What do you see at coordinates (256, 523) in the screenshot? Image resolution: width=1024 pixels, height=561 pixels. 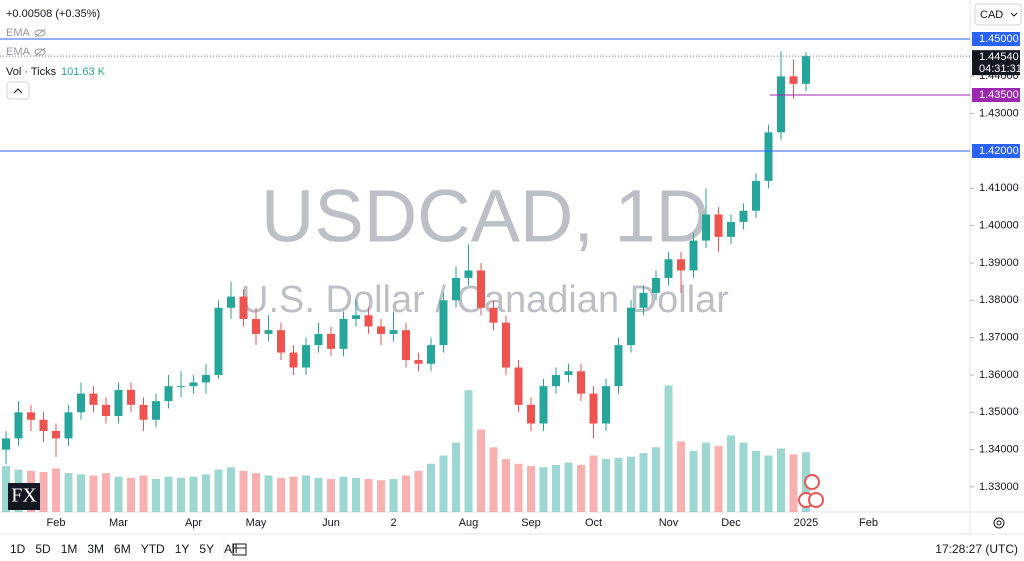 I see `x-tick-label: May` at bounding box center [256, 523].